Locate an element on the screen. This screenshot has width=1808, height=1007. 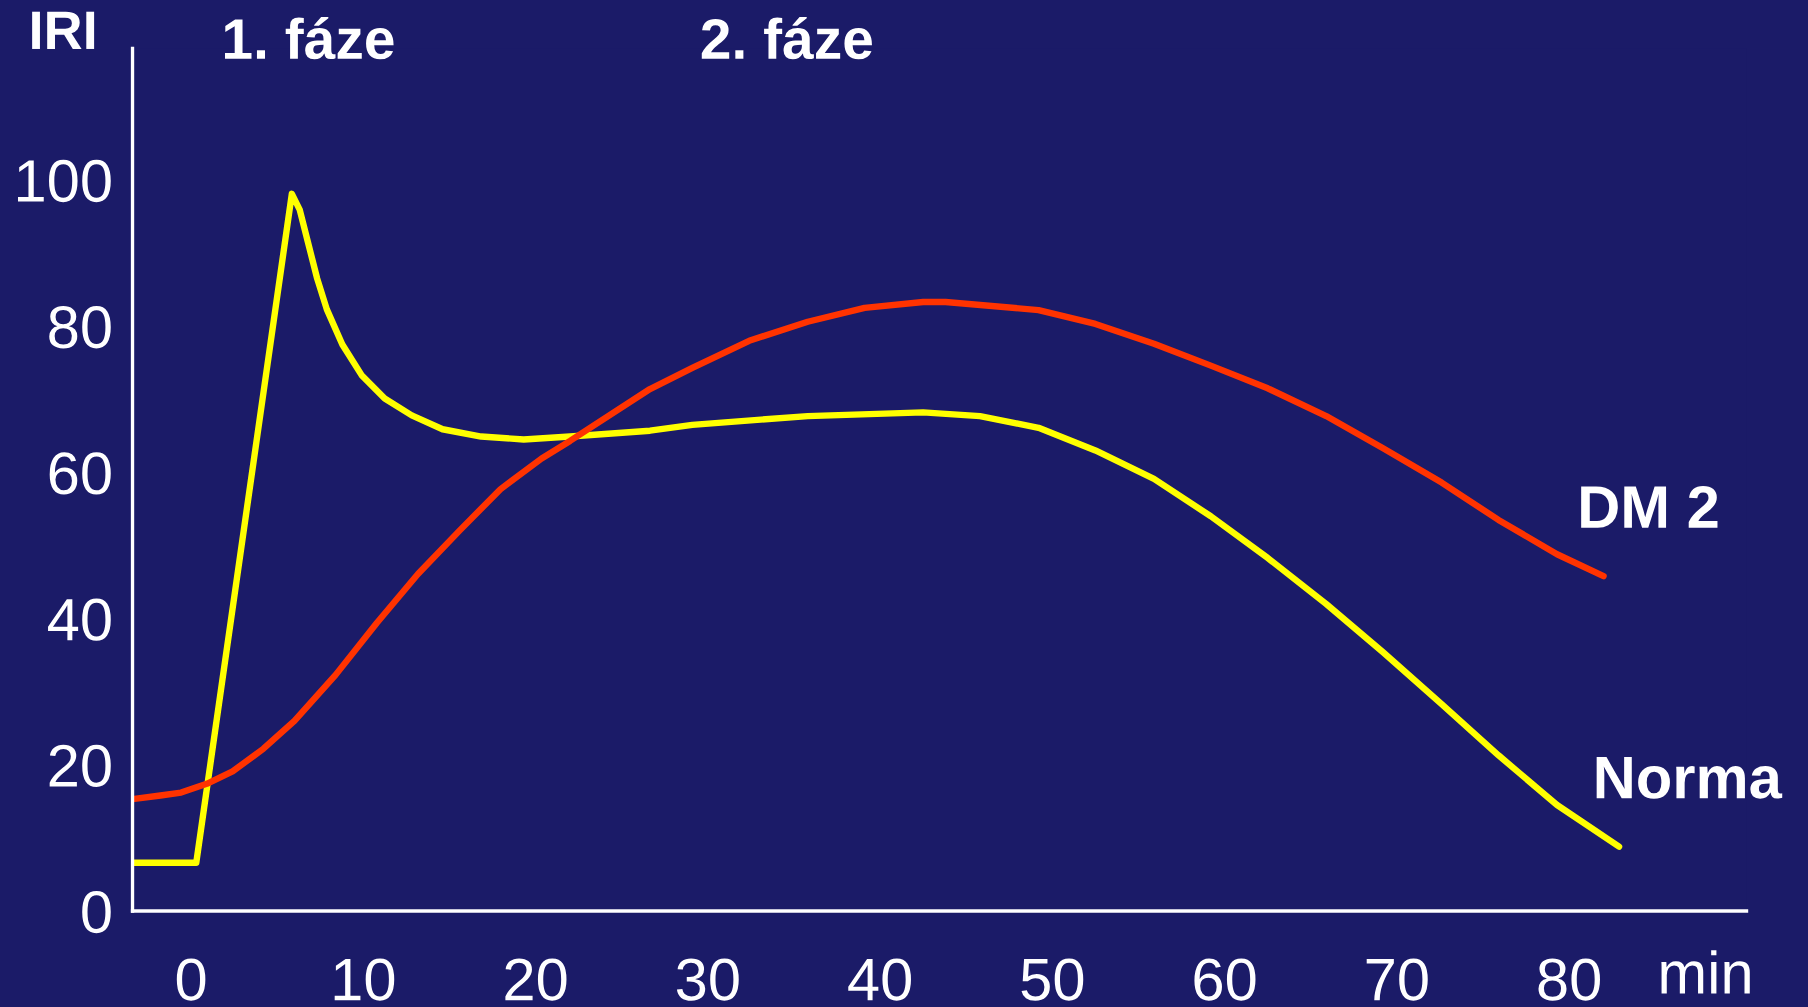
y-tick-label: 60 is located at coordinates (80, 473).